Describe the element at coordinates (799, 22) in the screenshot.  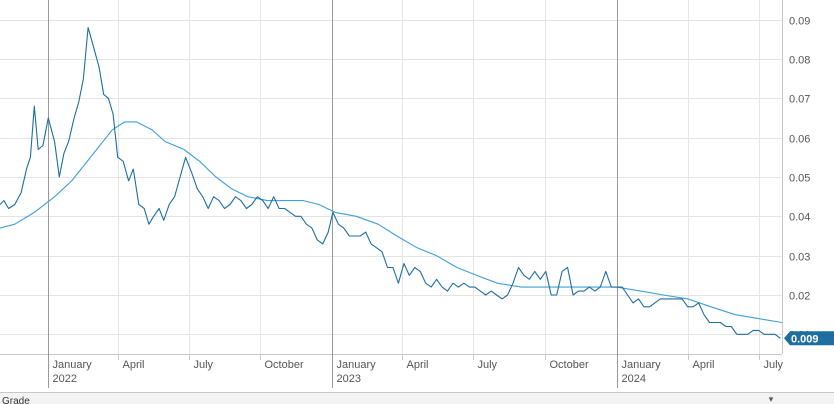
I see `y-tick-label: 0.09` at that location.